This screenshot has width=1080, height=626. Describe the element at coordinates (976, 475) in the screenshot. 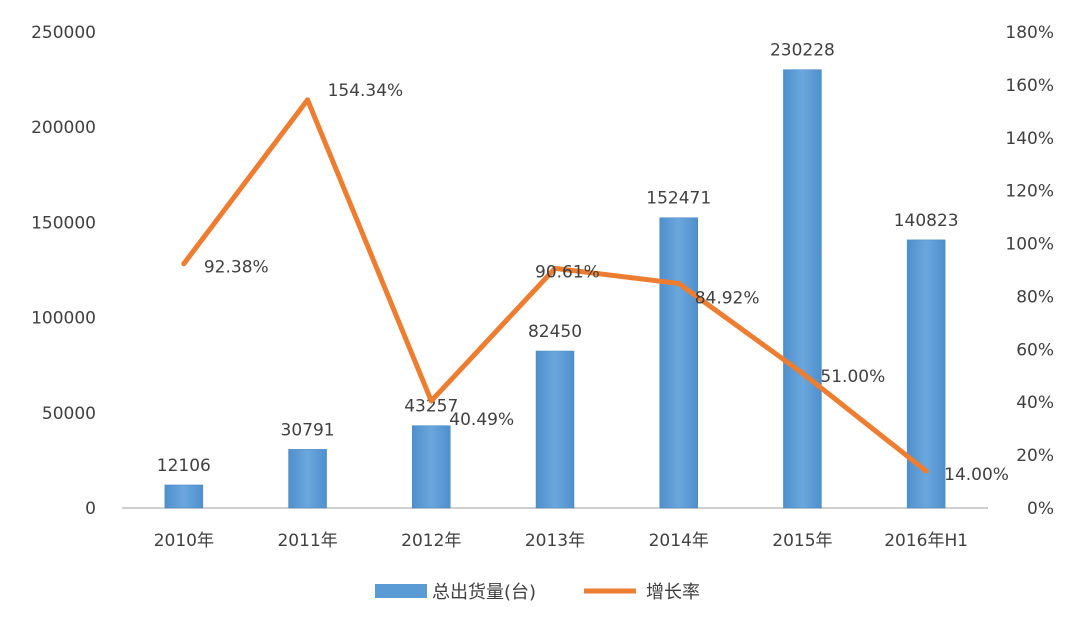

I see `line-data-label: 14.00%` at that location.